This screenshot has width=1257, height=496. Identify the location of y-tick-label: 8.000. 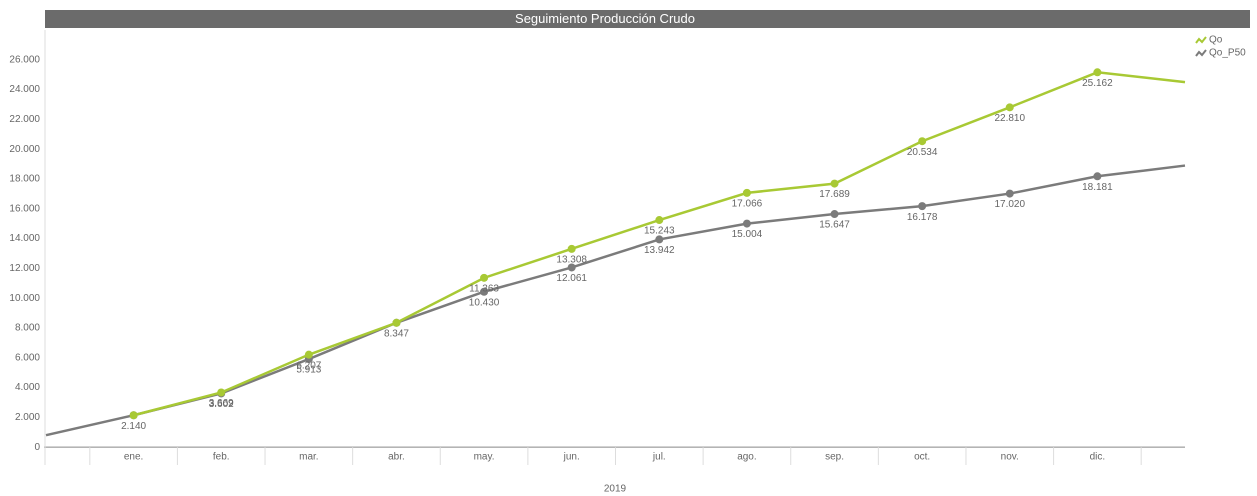
(27, 328).